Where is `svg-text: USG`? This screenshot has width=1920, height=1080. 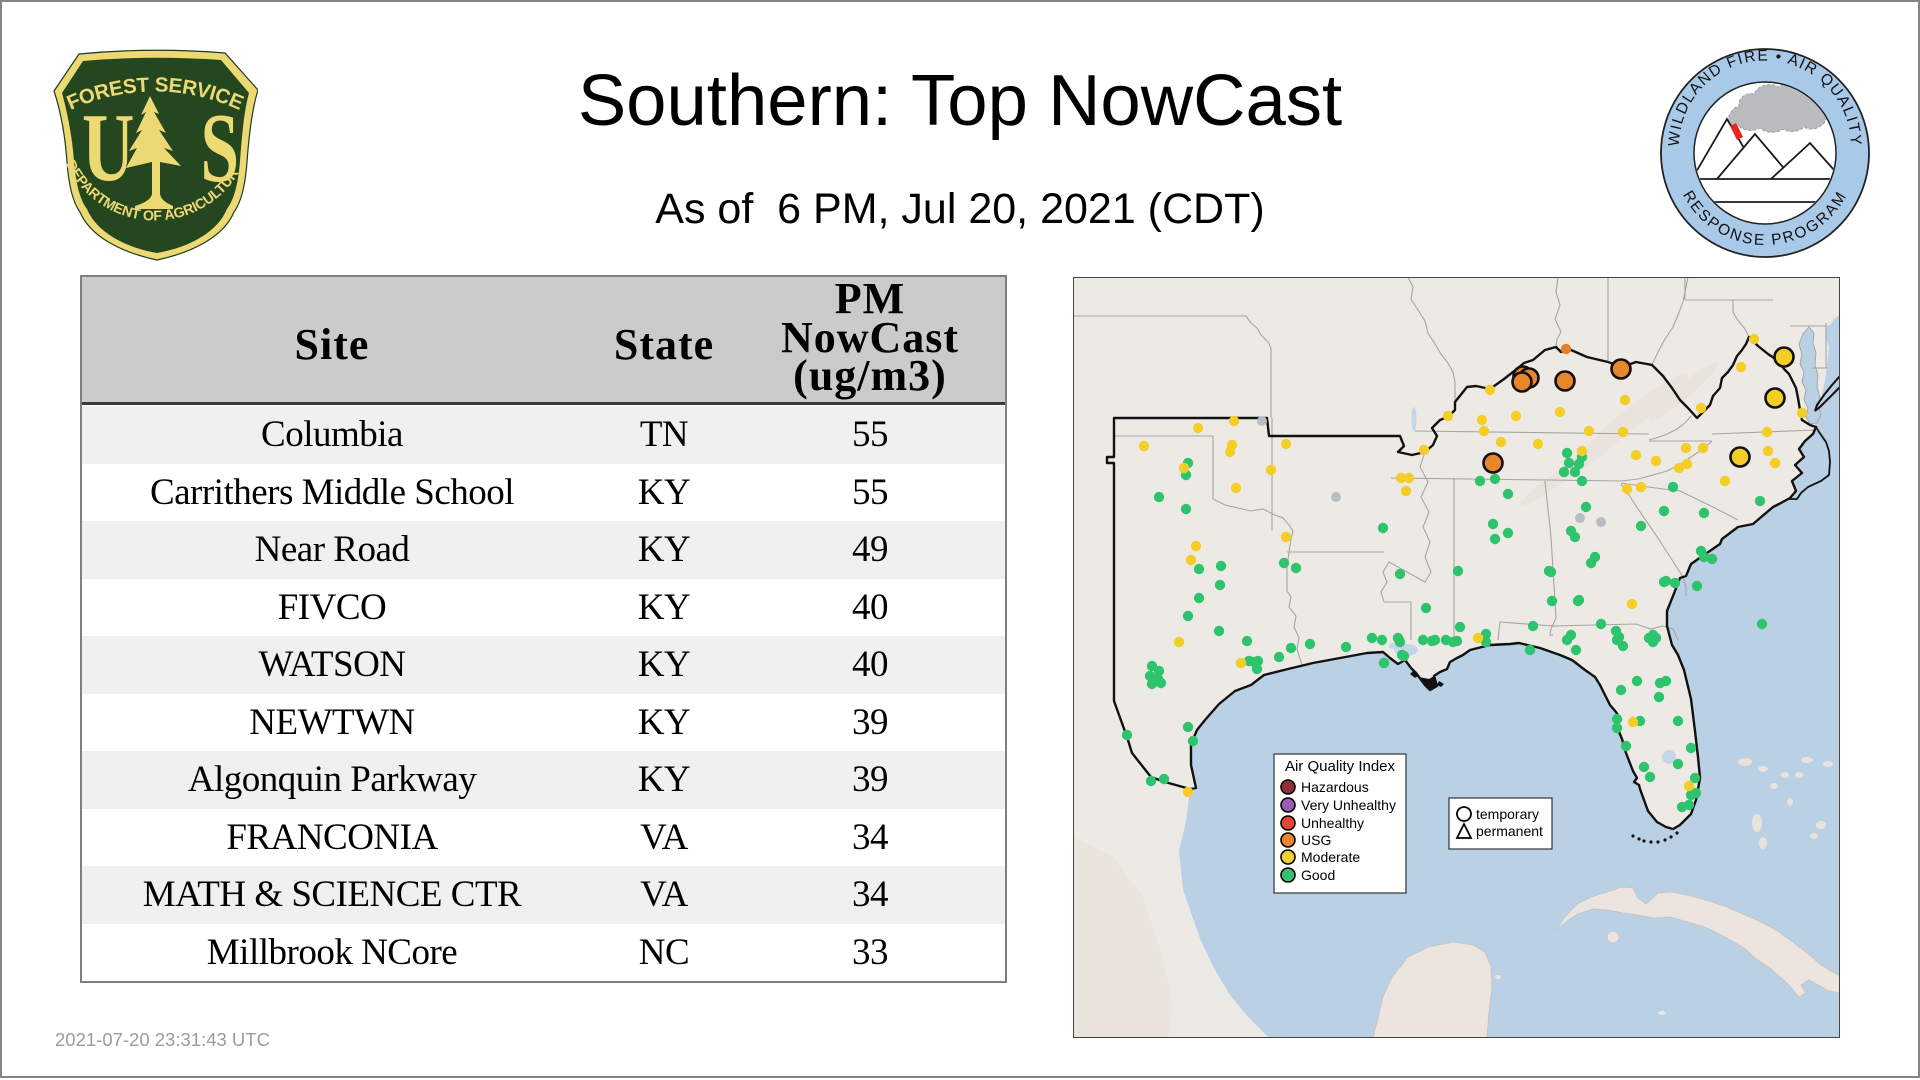
svg-text: USG is located at coordinates (1316, 840).